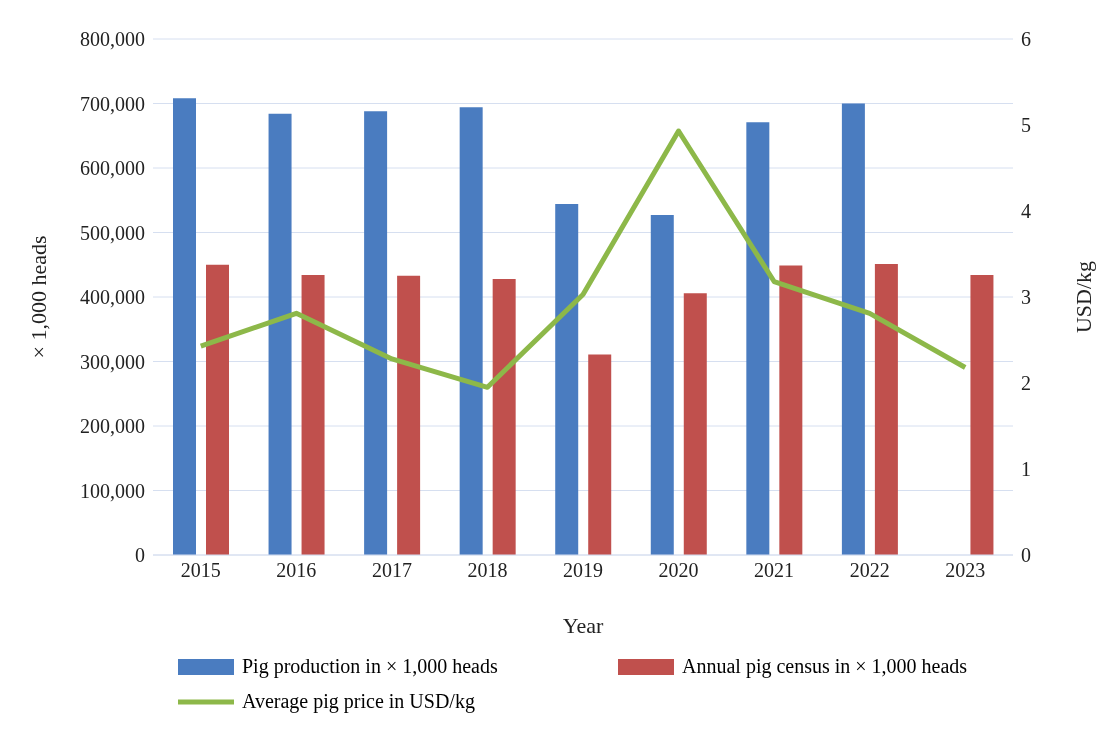 Image resolution: width=1115 pixels, height=736 pixels. What do you see at coordinates (1026, 469) in the screenshot?
I see `y2-tick-label: 1` at bounding box center [1026, 469].